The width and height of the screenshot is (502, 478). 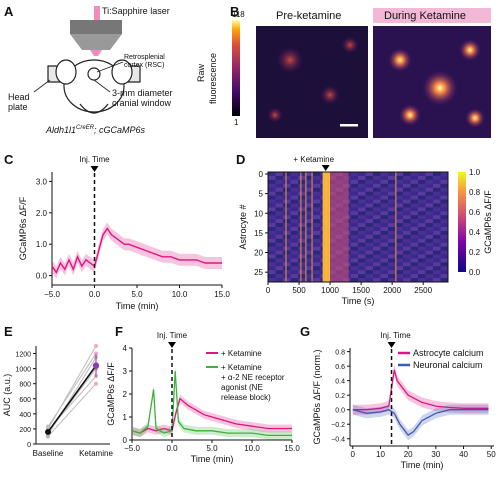 What do you see at coordinates (340, 396) in the screenshot?
I see `g-y-tick-label: 0.2` at bounding box center [340, 396].